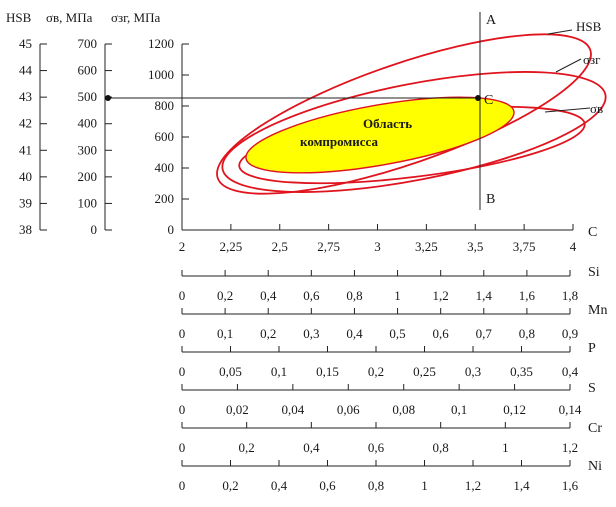 This screenshot has width=616, height=507. Describe the element at coordinates (560, 32) in the screenshot. I see `leader-hsb` at that location.